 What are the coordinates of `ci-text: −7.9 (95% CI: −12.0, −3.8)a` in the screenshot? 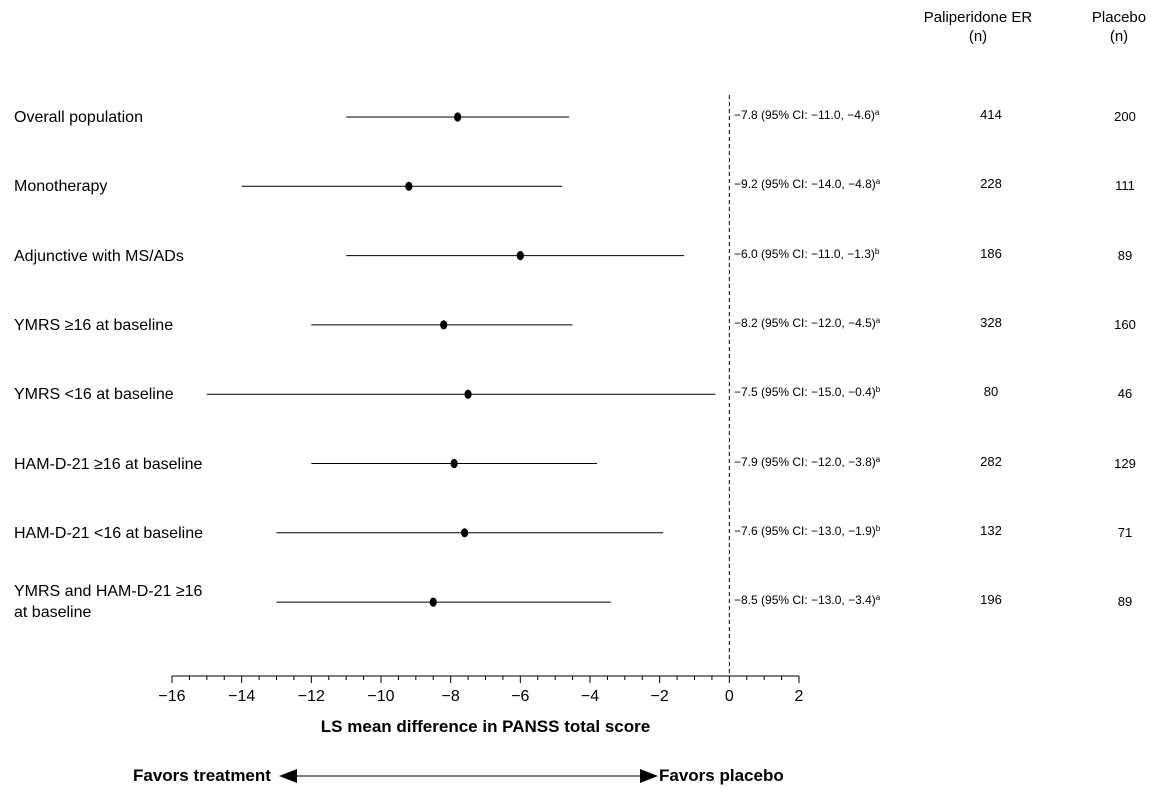 It's located at (807, 462).